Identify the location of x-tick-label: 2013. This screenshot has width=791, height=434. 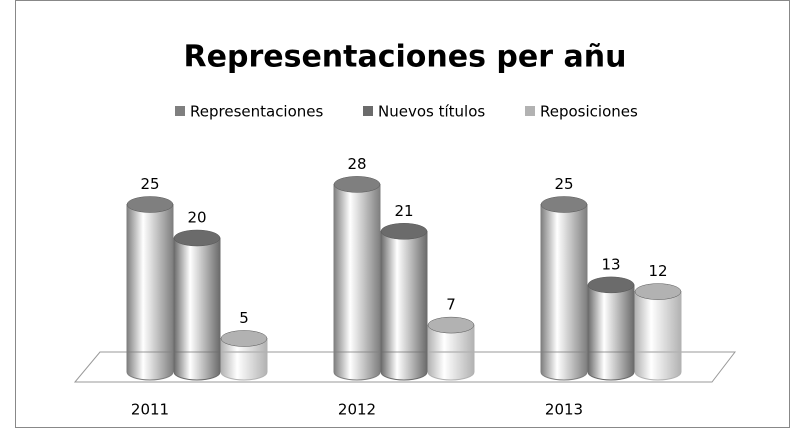
(564, 410).